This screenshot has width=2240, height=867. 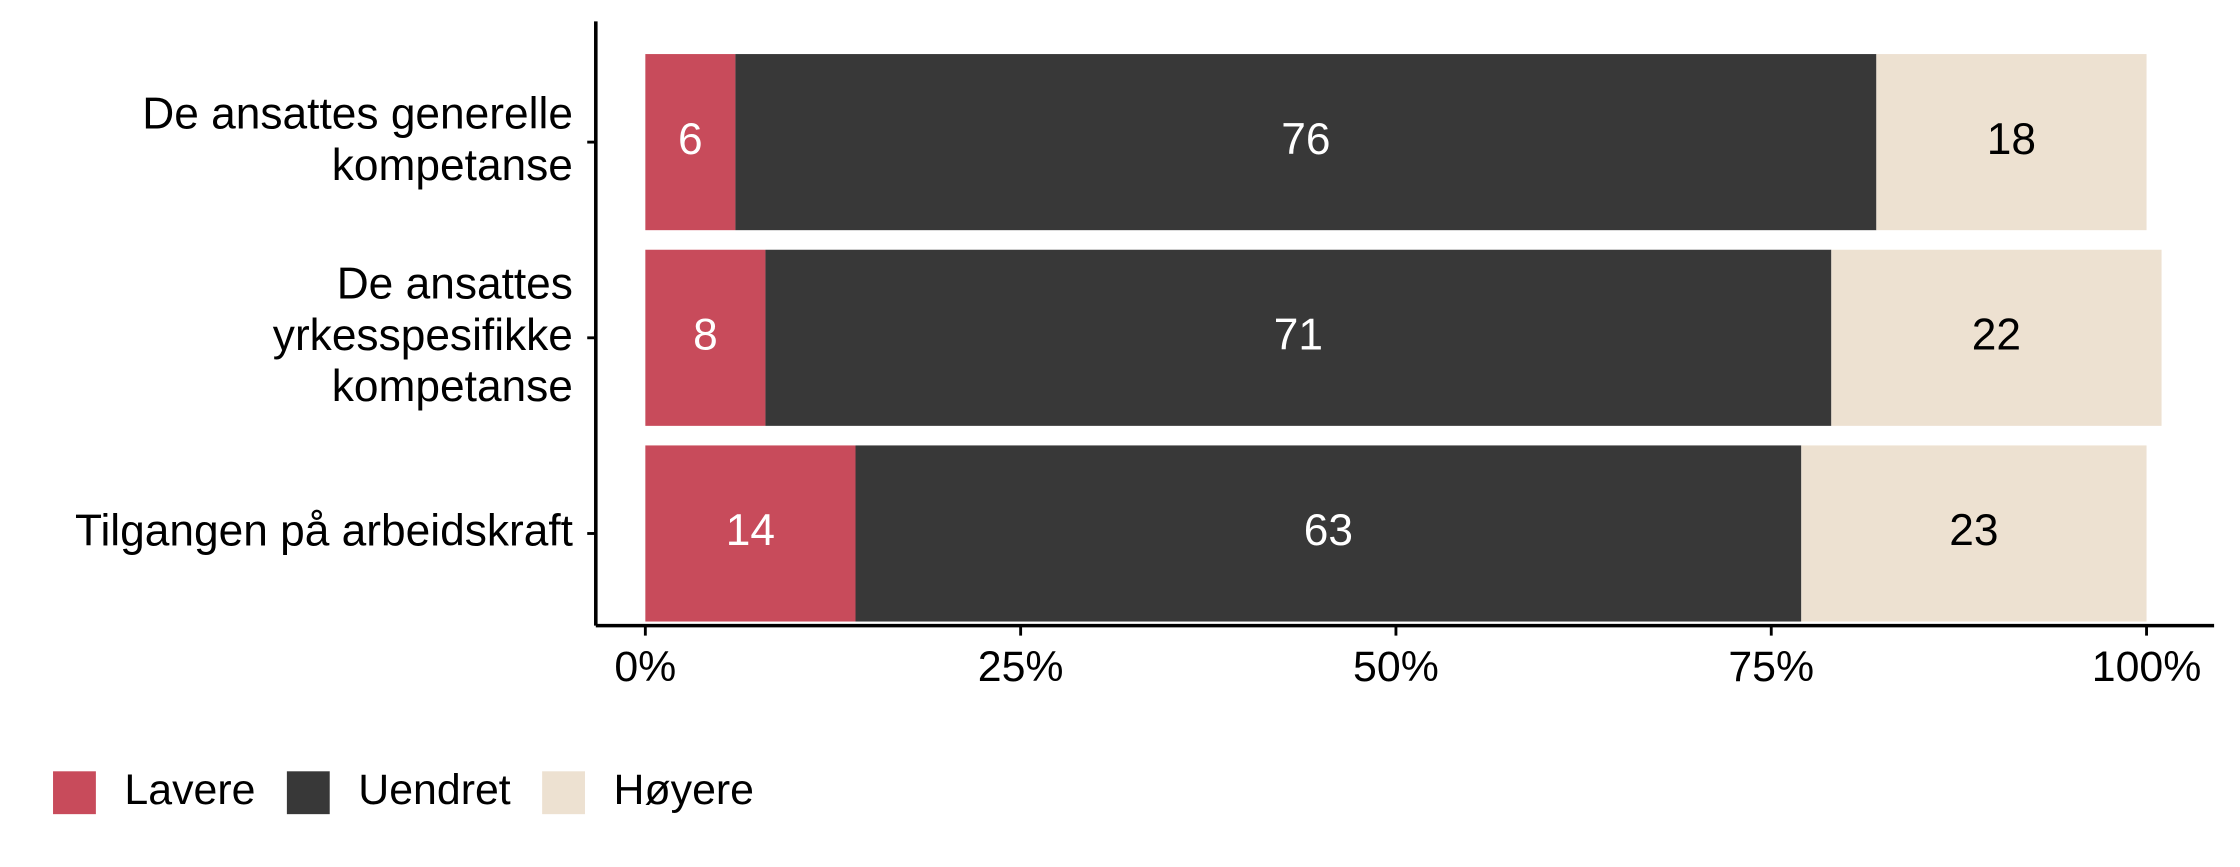 What do you see at coordinates (1771, 667) in the screenshot?
I see `x-tick-label: 75%` at bounding box center [1771, 667].